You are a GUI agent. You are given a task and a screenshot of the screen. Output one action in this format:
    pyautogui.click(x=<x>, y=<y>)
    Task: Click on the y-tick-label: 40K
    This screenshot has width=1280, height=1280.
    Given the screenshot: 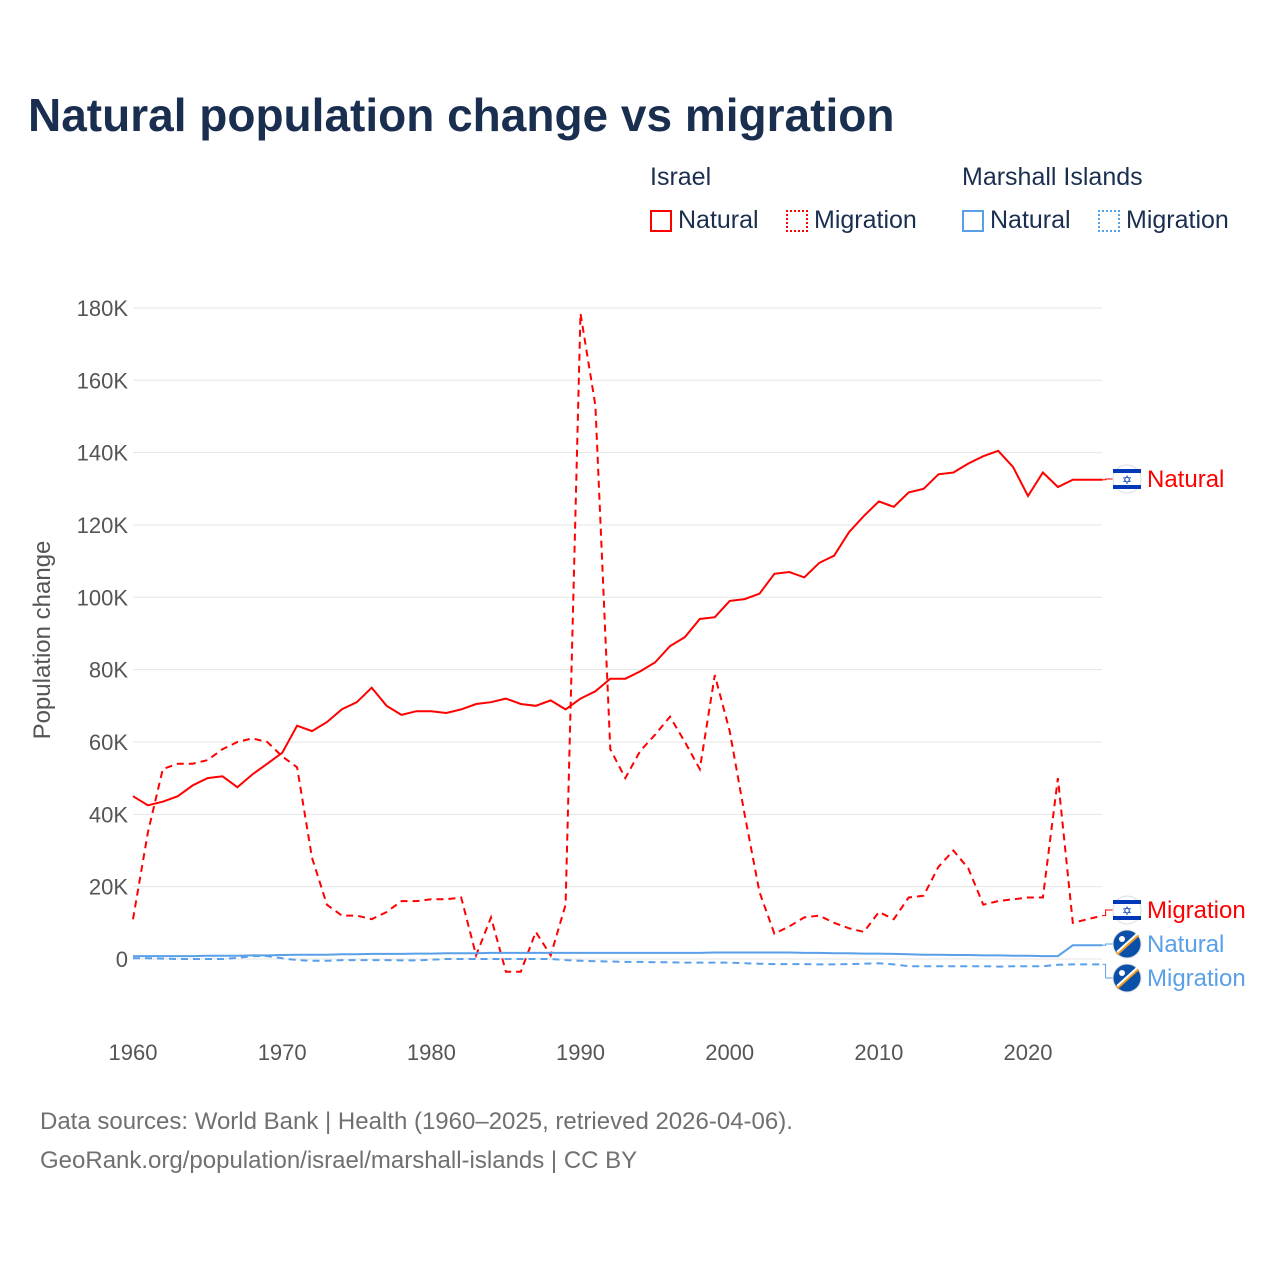 What is the action you would take?
    pyautogui.click(x=108, y=814)
    